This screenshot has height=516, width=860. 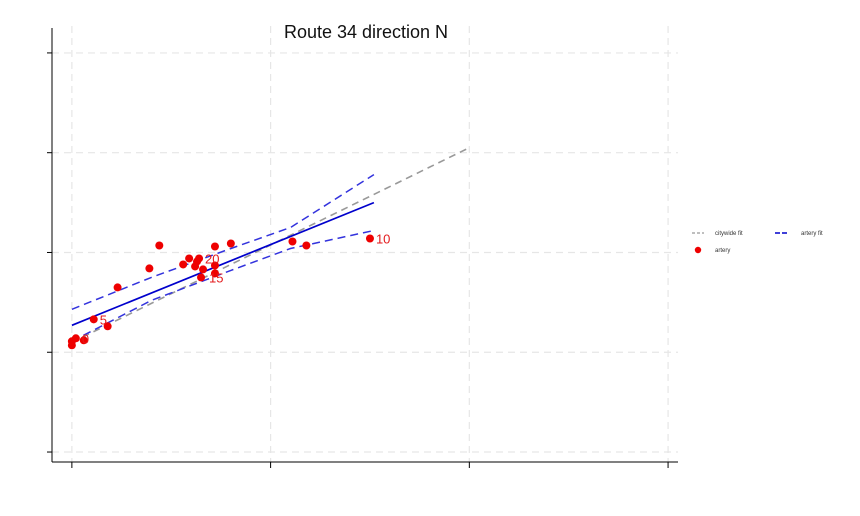 I want to click on legend-artery-fit-label: artery fit, so click(x=812, y=234).